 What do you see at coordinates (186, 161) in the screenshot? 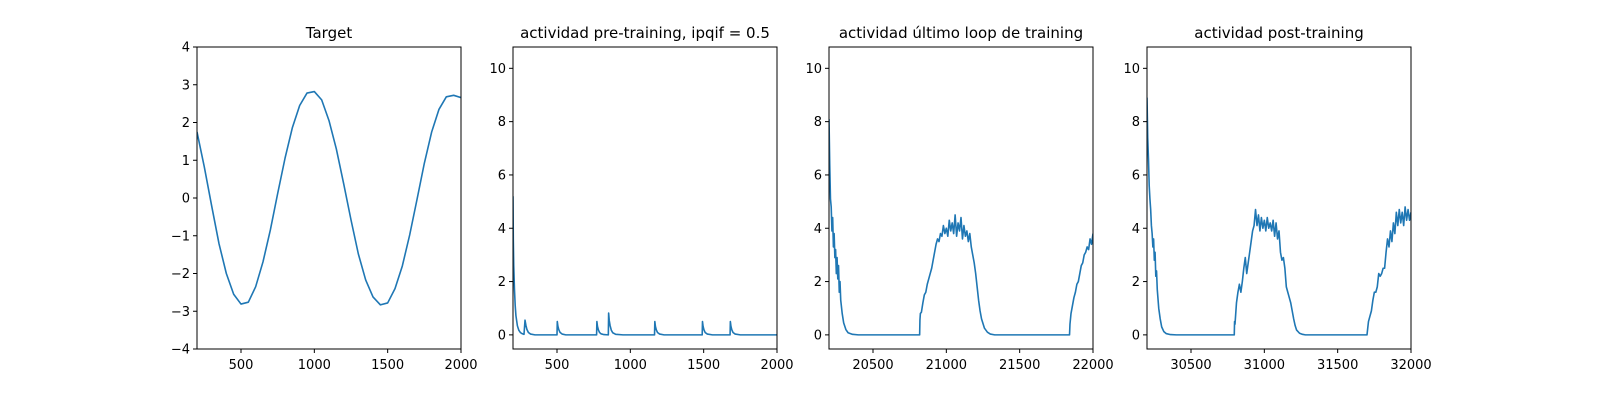
I see `y-tick-label: 1` at bounding box center [186, 161].